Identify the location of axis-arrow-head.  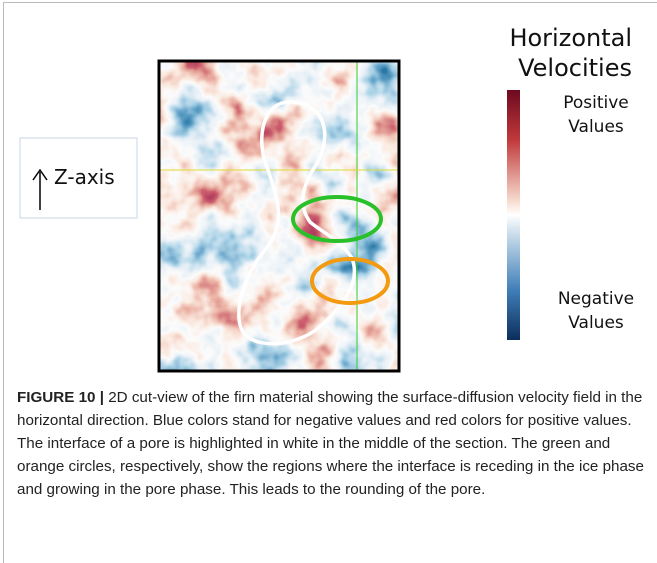
(40, 174).